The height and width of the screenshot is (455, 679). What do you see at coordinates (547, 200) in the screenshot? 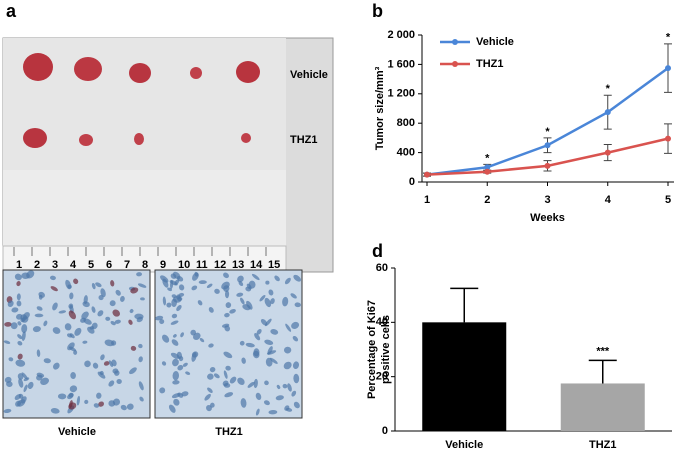
I see `x-tick-label: 3` at bounding box center [547, 200].